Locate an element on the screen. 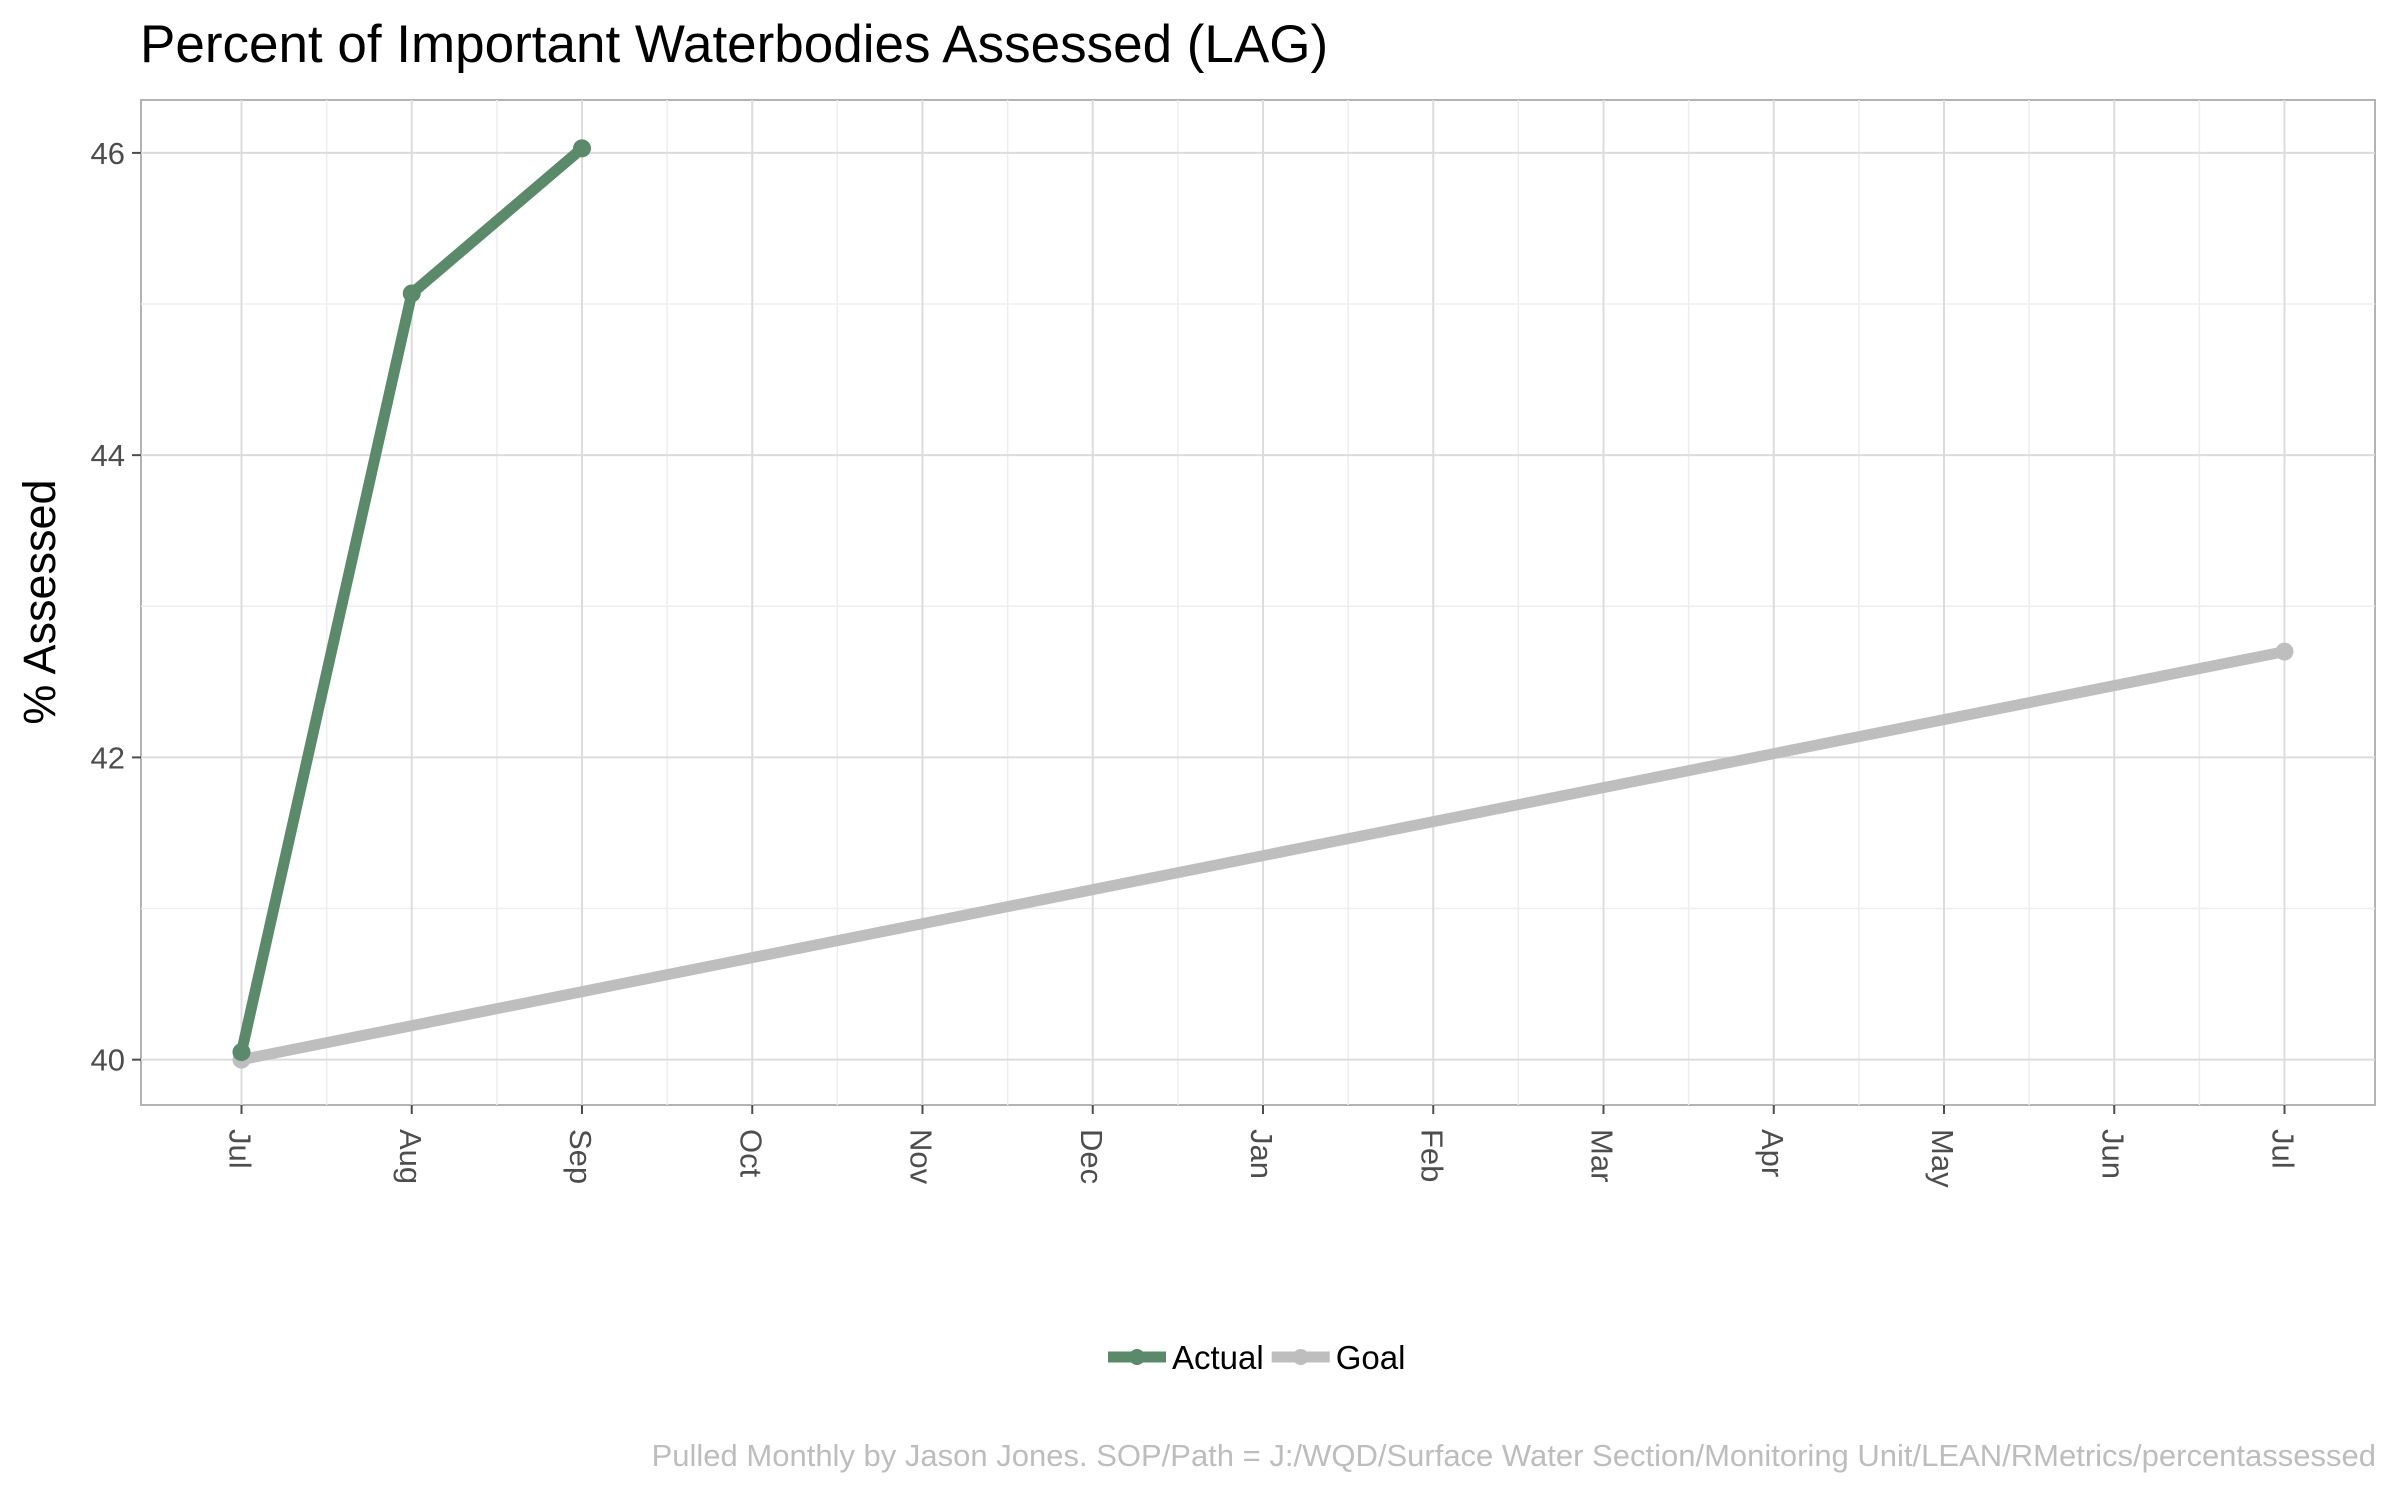 The image size is (2400, 1500). y-tick-label: 46 is located at coordinates (108, 153).